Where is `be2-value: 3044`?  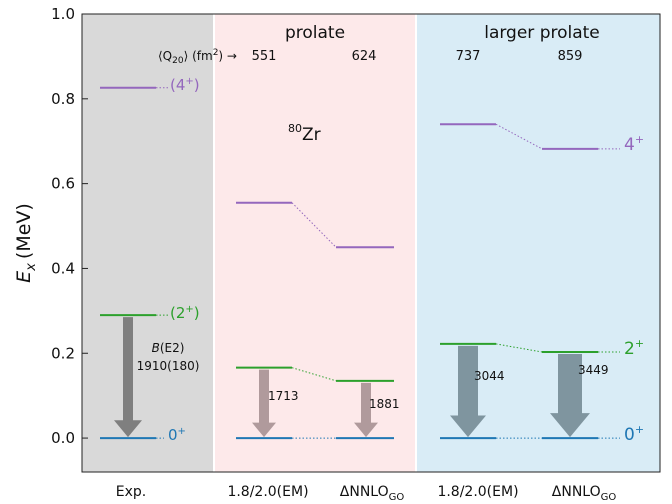 be2-value: 3044 is located at coordinates (489, 376).